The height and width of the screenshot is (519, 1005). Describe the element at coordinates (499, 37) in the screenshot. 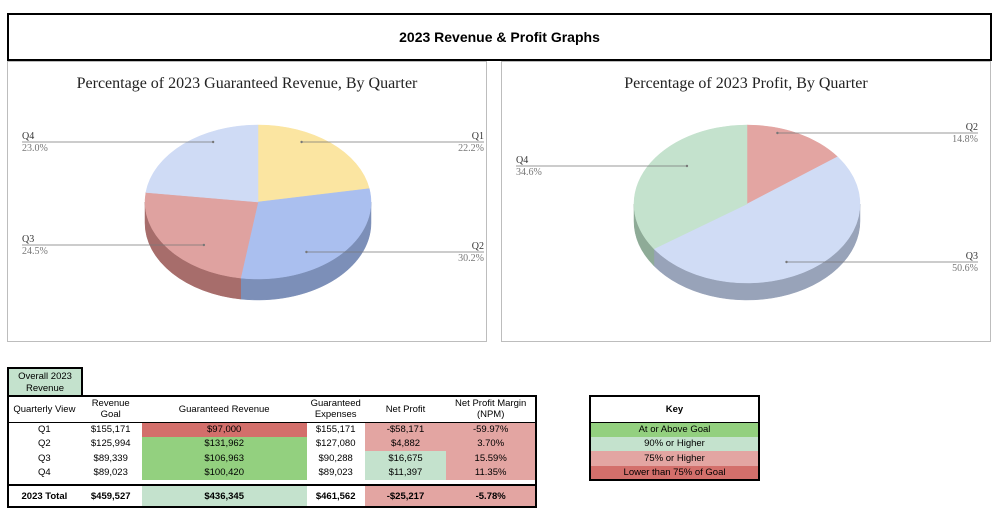

I see `page-title: 2023 Revenue & Profit Graphs` at that location.